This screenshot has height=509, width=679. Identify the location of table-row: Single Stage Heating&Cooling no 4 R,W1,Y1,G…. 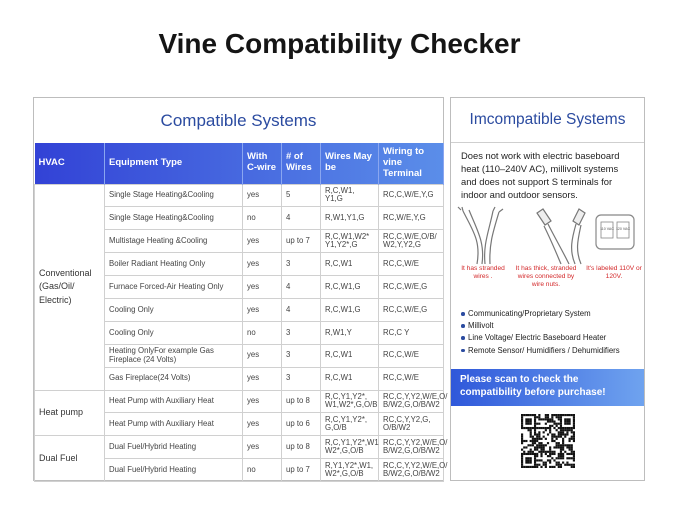
(239, 218).